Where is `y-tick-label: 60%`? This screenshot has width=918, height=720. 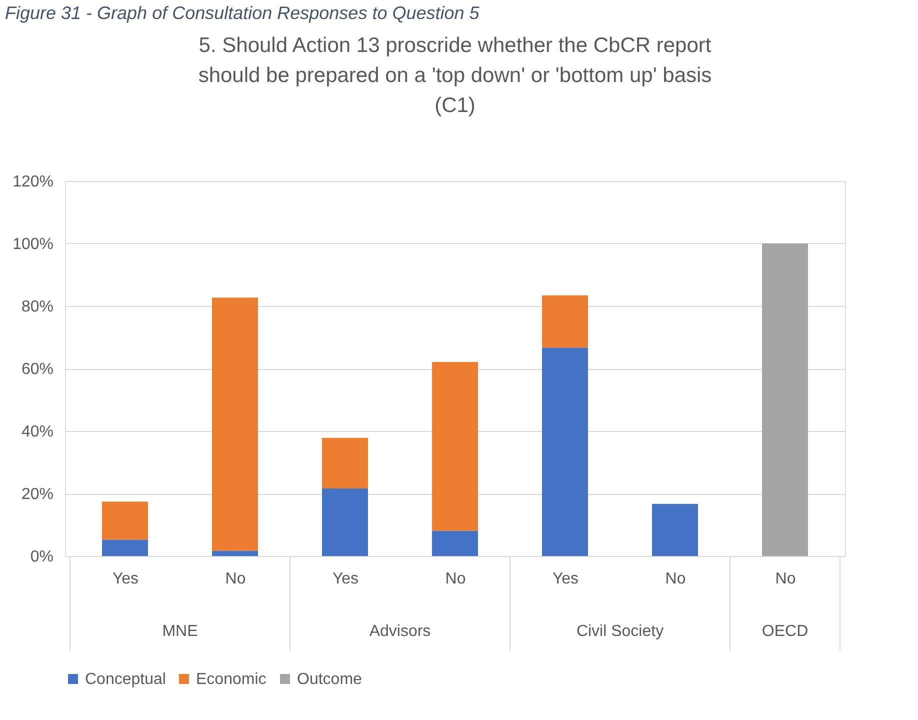 y-tick-label: 60% is located at coordinates (37, 369).